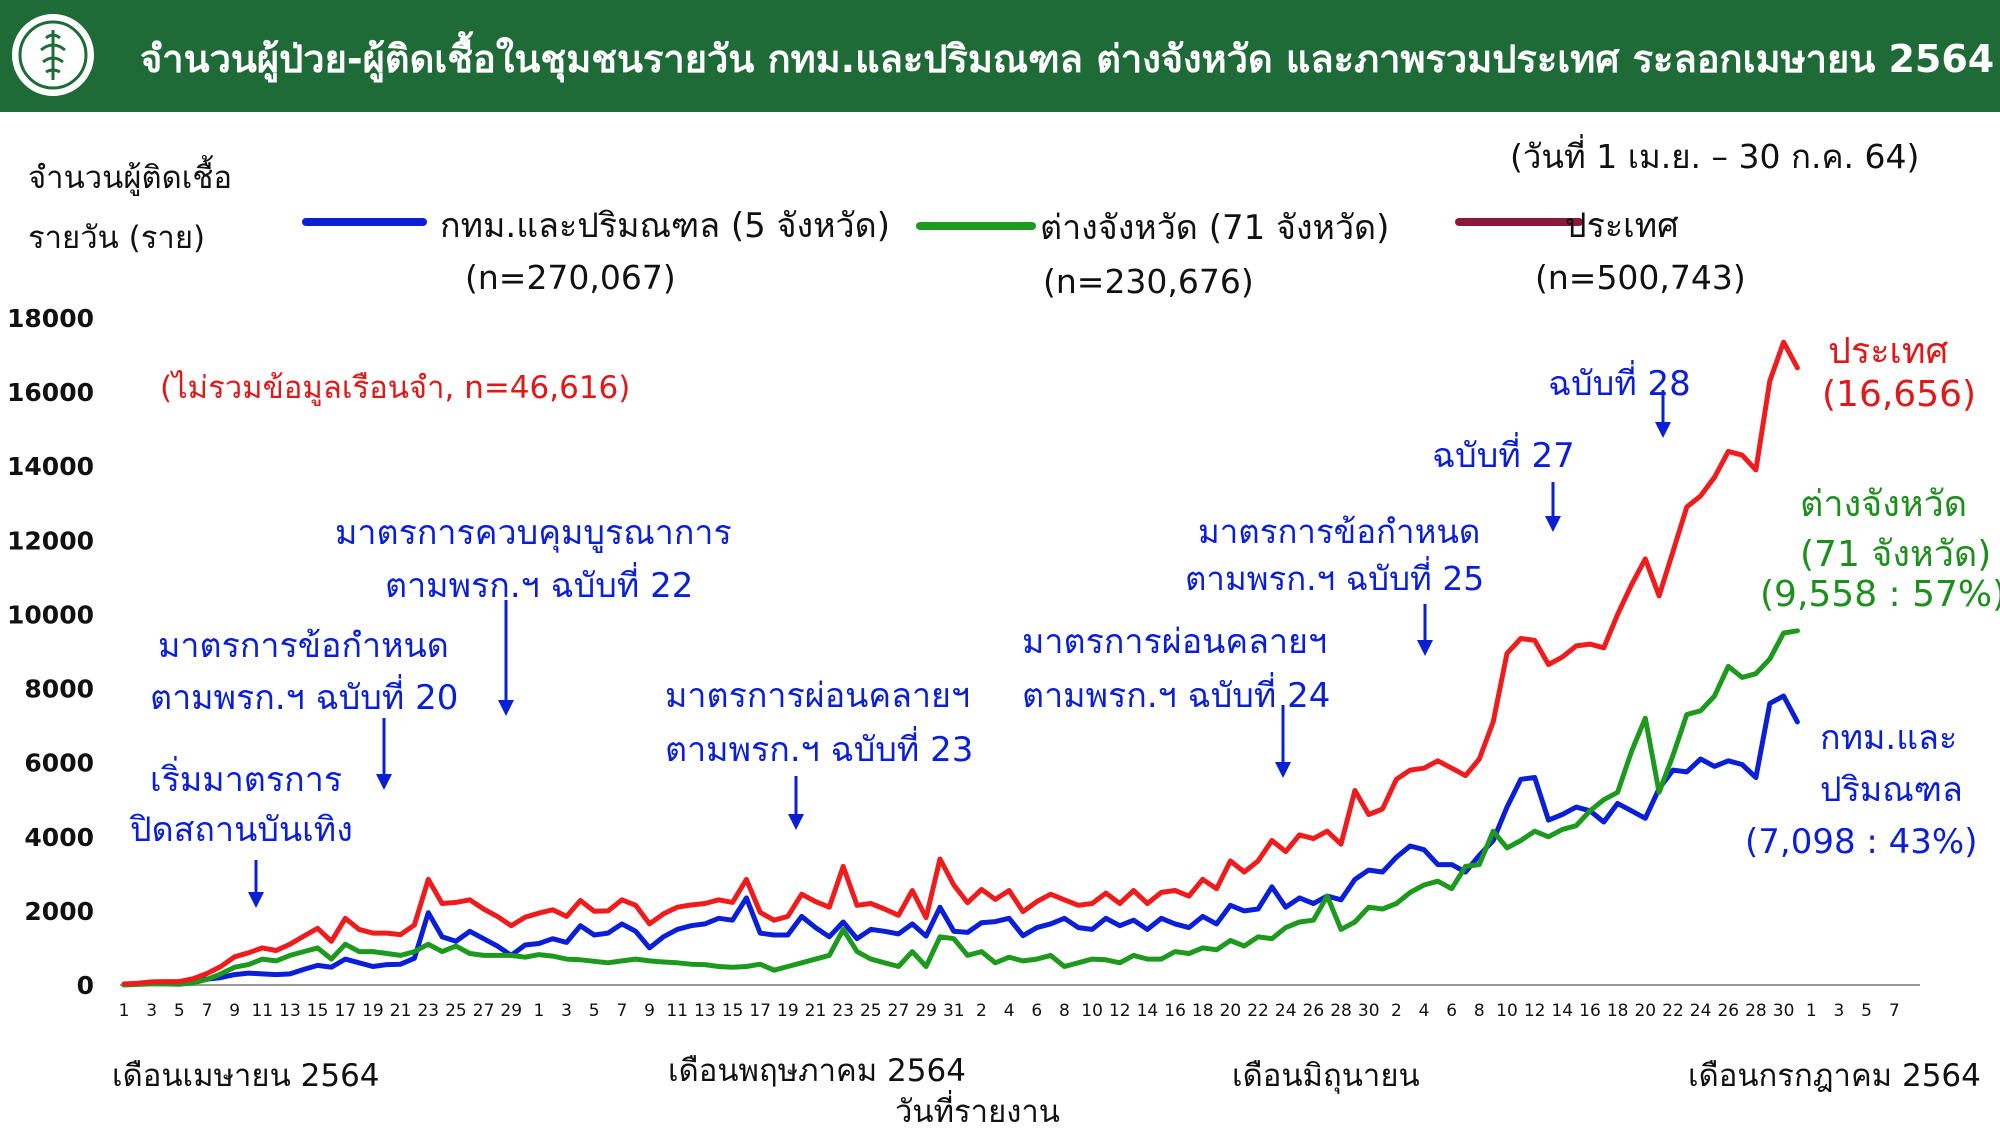 Image resolution: width=2000 pixels, height=1136 pixels. What do you see at coordinates (1451, 1011) in the screenshot?
I see `x-tick-label: 6` at bounding box center [1451, 1011].